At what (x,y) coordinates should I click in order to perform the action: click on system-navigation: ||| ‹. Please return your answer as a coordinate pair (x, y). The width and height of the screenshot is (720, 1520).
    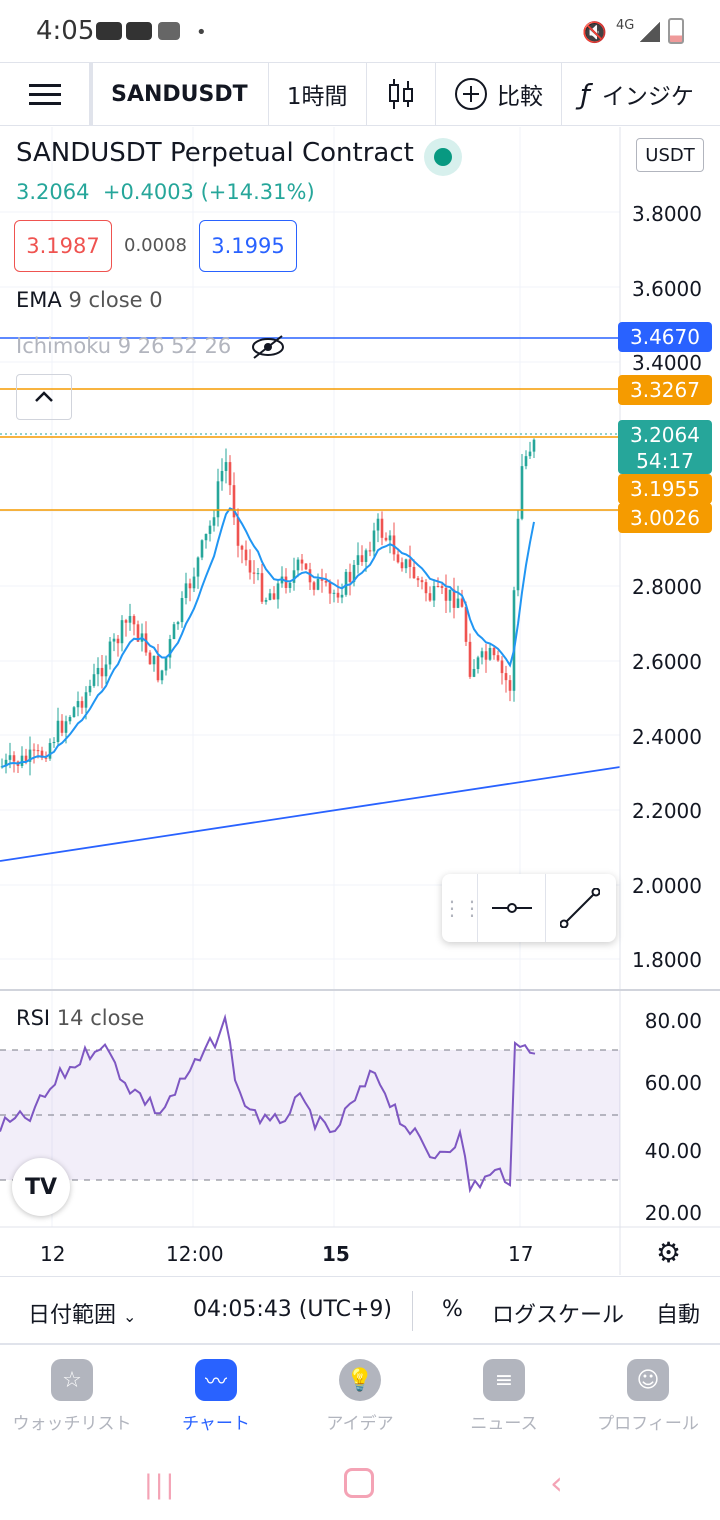
    Looking at the image, I should click on (360, 1484).